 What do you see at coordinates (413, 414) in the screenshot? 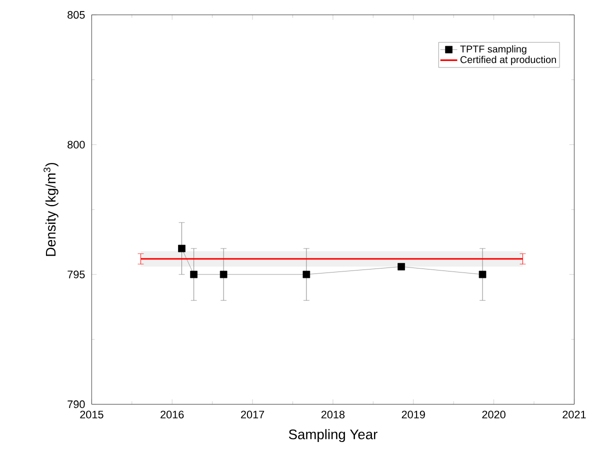
I see `x-tick-label: 2019` at bounding box center [413, 414].